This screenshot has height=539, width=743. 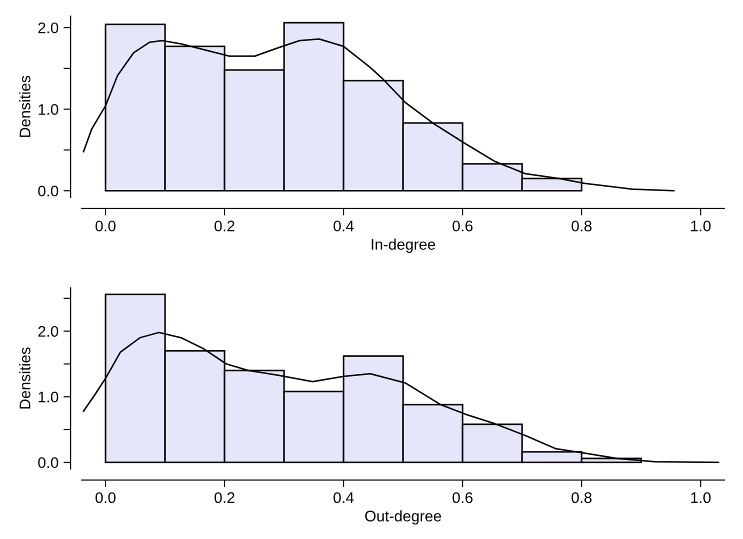 I want to click on x-axis-title: In-degree, so click(x=404, y=245).